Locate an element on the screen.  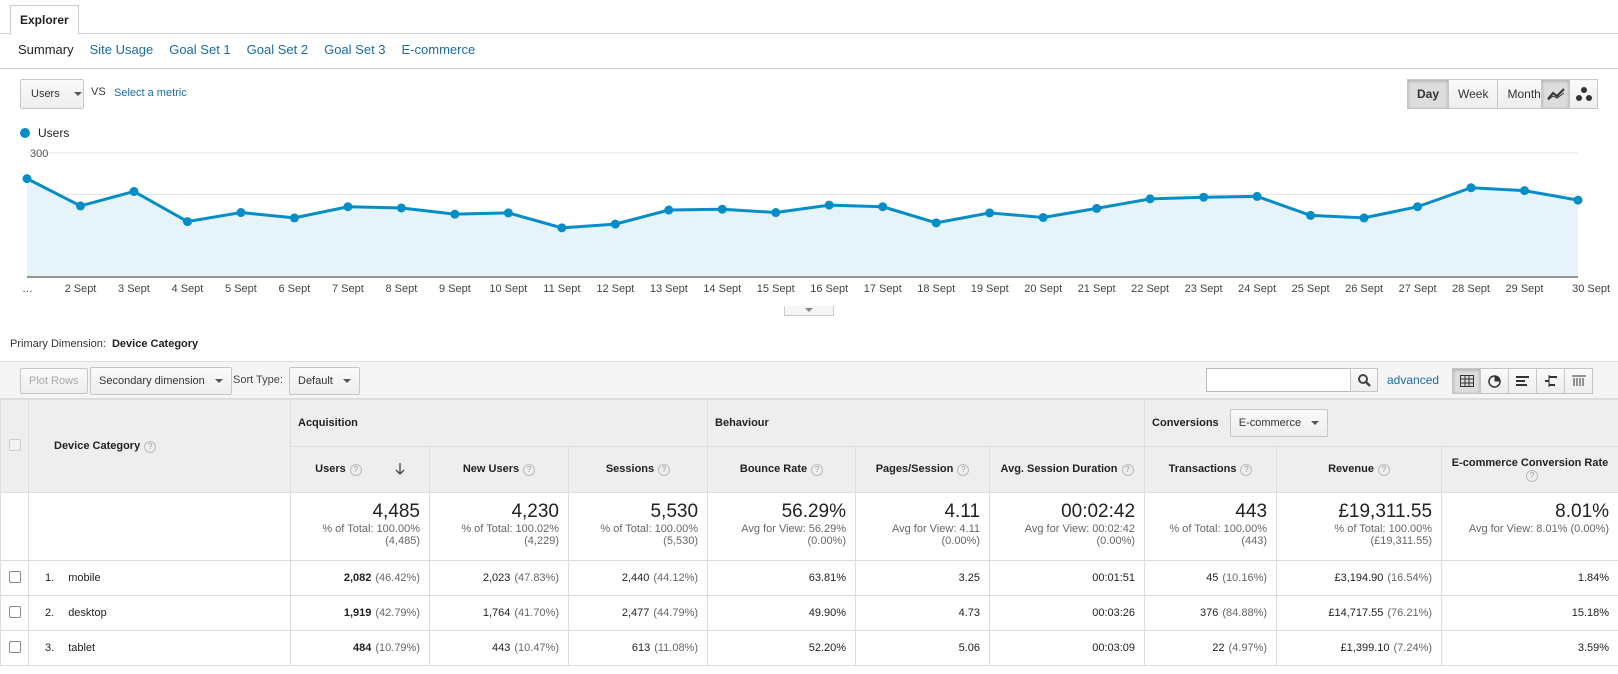
col-avg-session-duration: Avg. Session Duration? is located at coordinates (1067, 469).